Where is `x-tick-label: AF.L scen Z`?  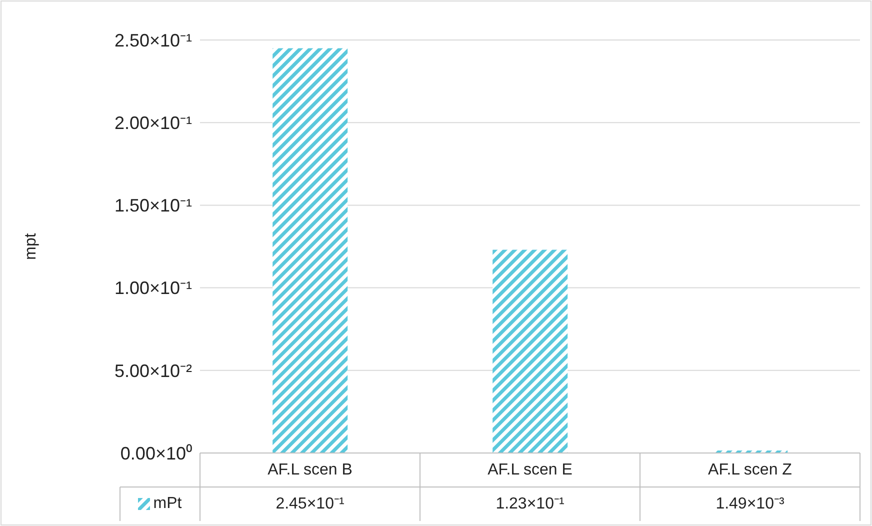
x-tick-label: AF.L scen Z is located at coordinates (750, 469).